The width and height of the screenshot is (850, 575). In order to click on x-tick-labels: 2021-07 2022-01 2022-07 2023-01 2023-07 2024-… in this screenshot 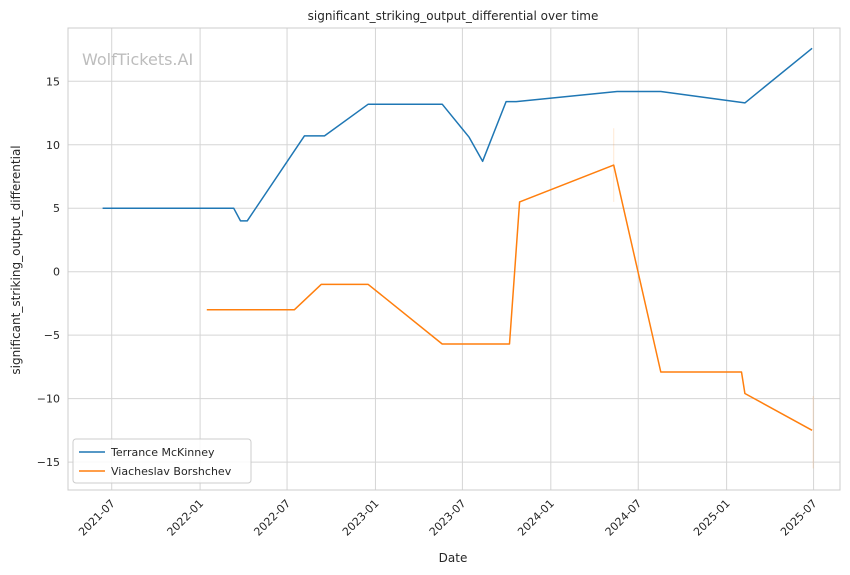, I will do `click(448, 518)`.